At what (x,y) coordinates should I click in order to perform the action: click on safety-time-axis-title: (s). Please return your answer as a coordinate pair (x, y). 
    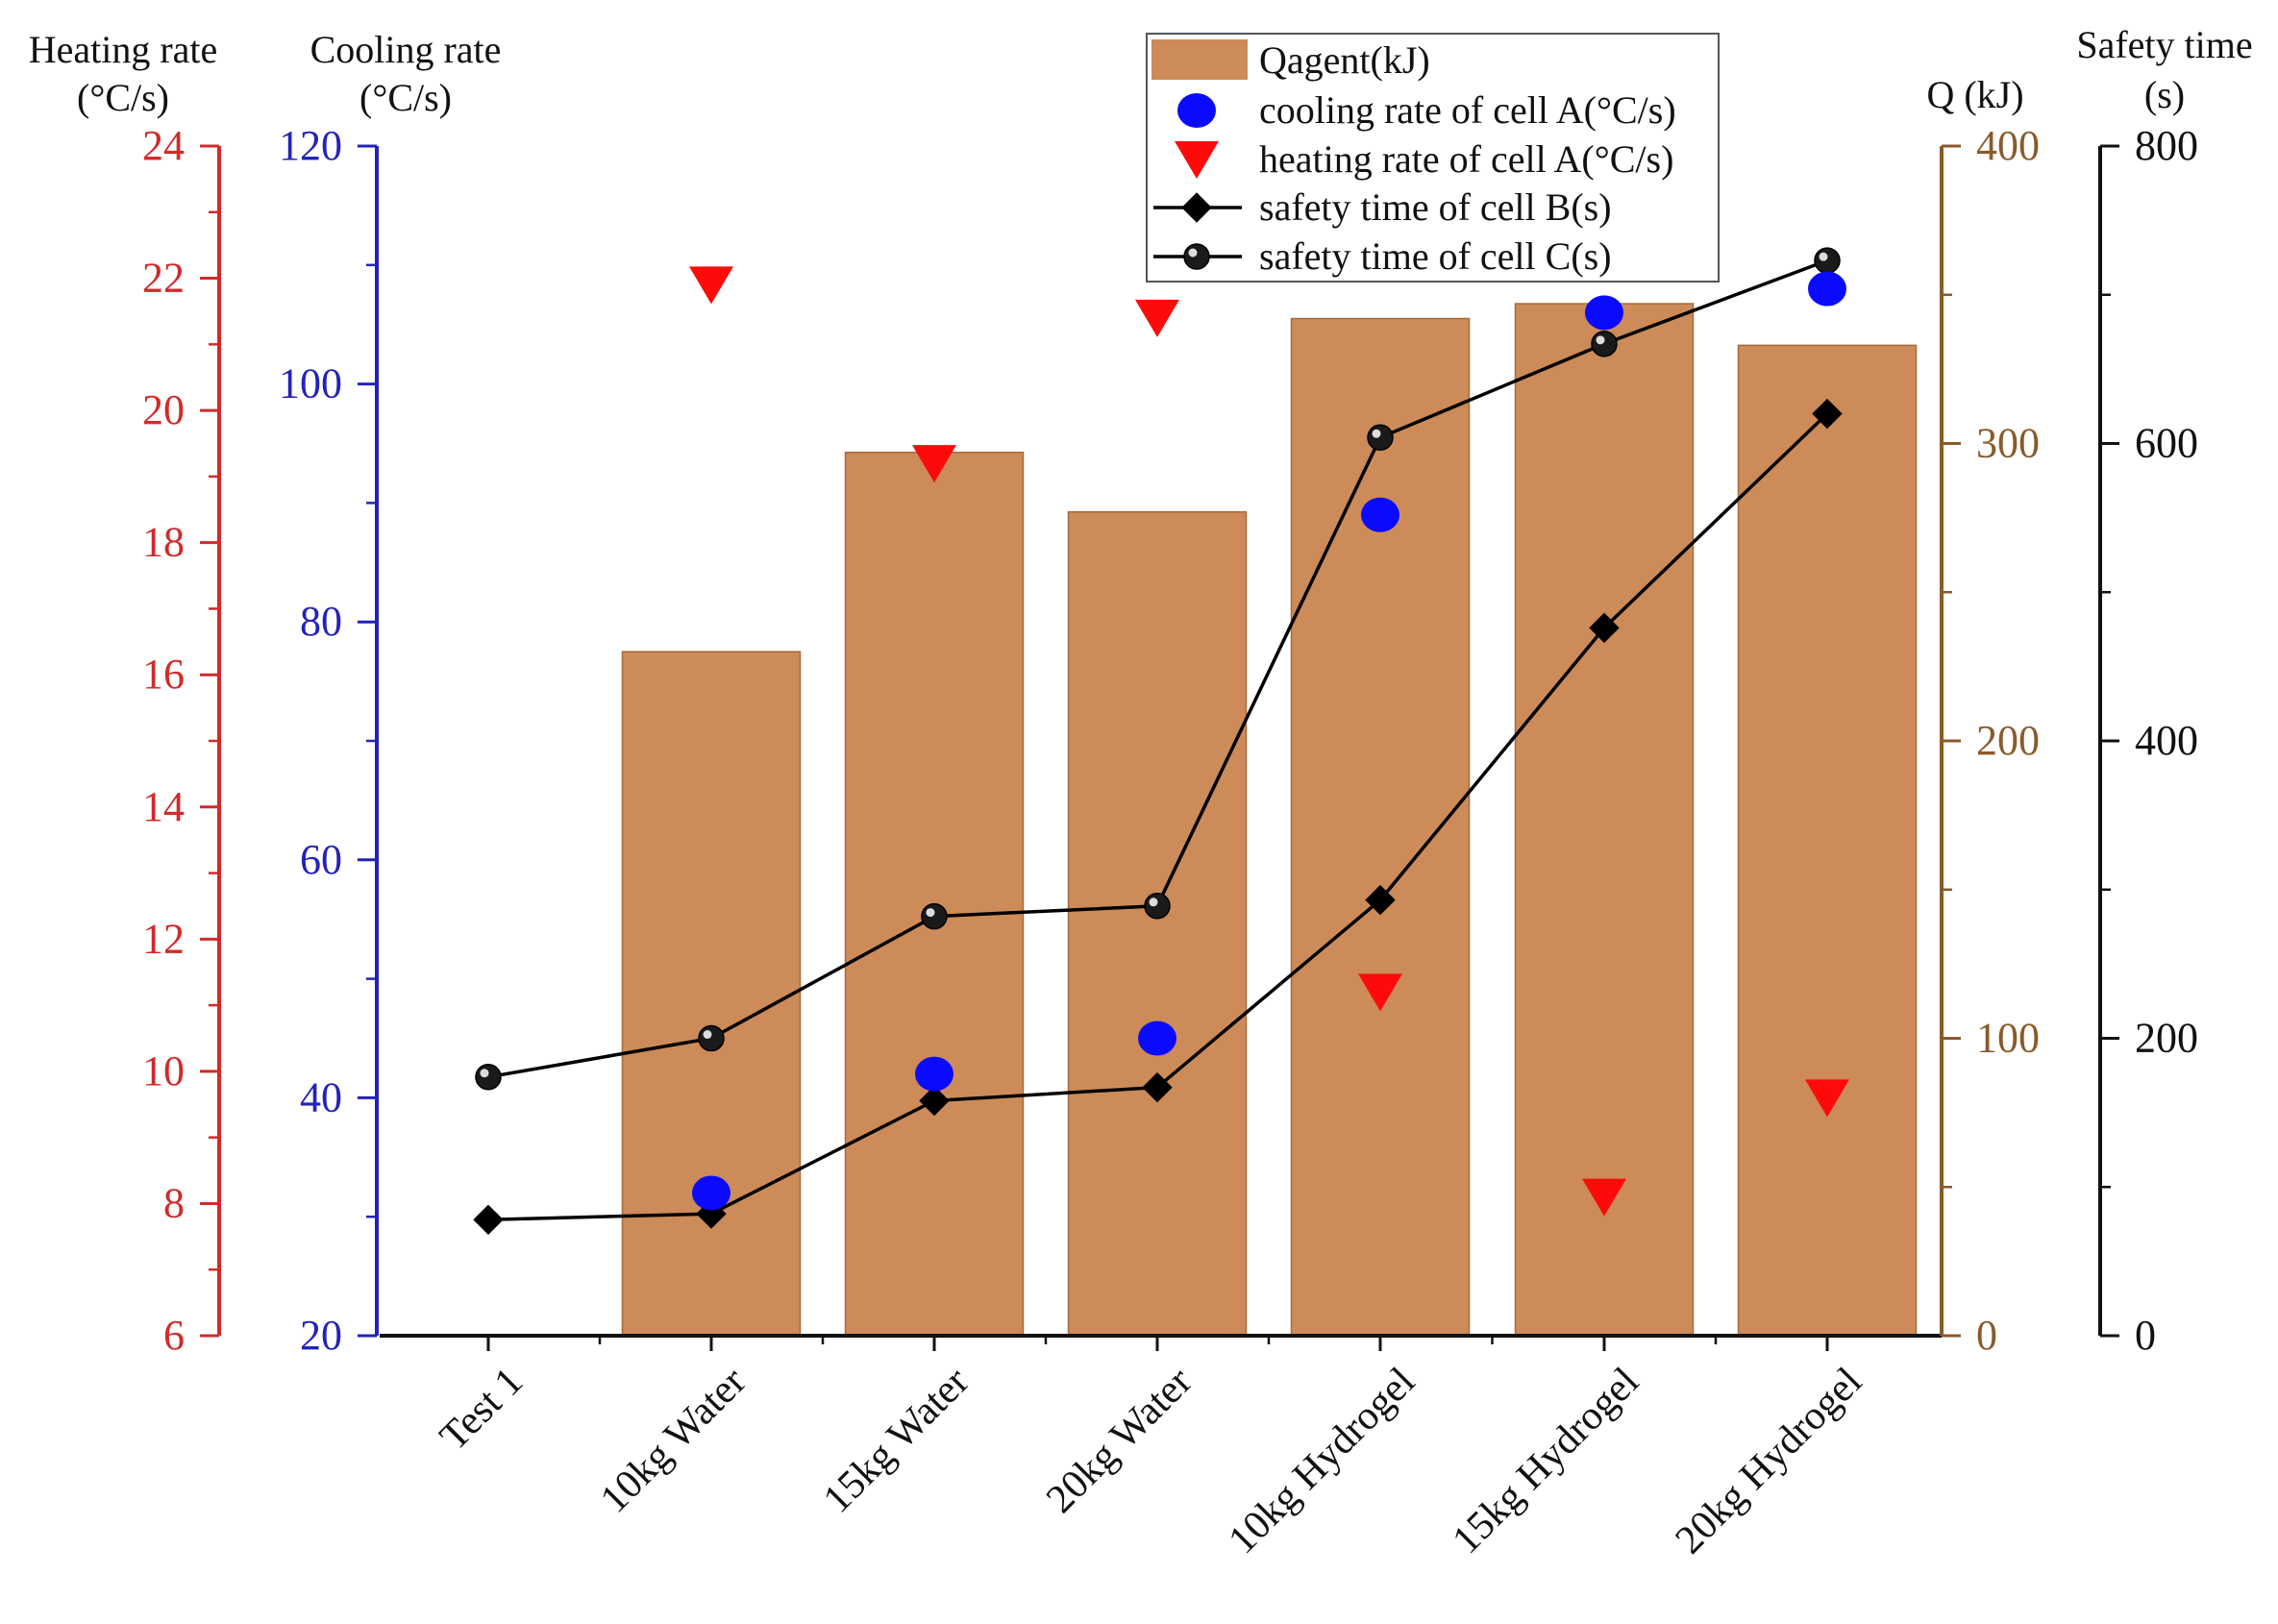
    Looking at the image, I should click on (2164, 94).